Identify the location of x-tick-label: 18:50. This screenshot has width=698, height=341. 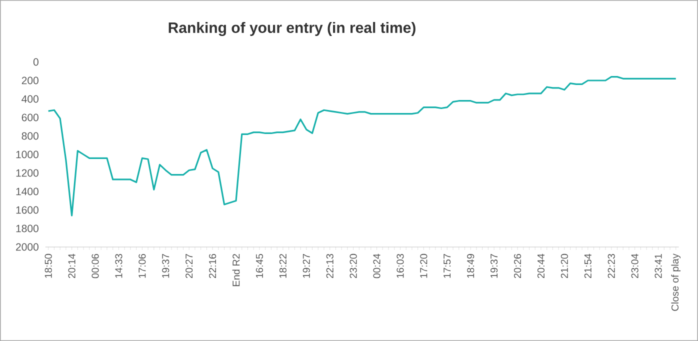
(48, 266).